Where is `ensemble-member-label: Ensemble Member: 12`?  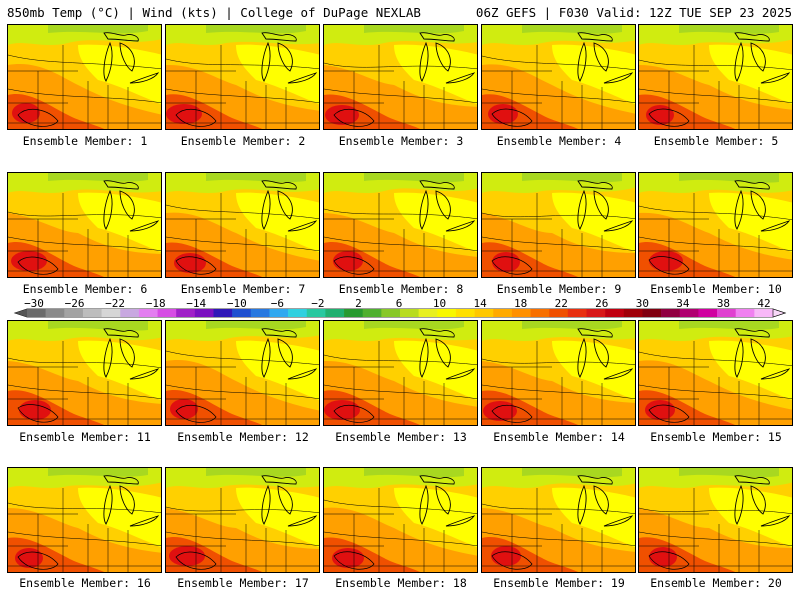 ensemble-member-label: Ensemble Member: 12 is located at coordinates (243, 437).